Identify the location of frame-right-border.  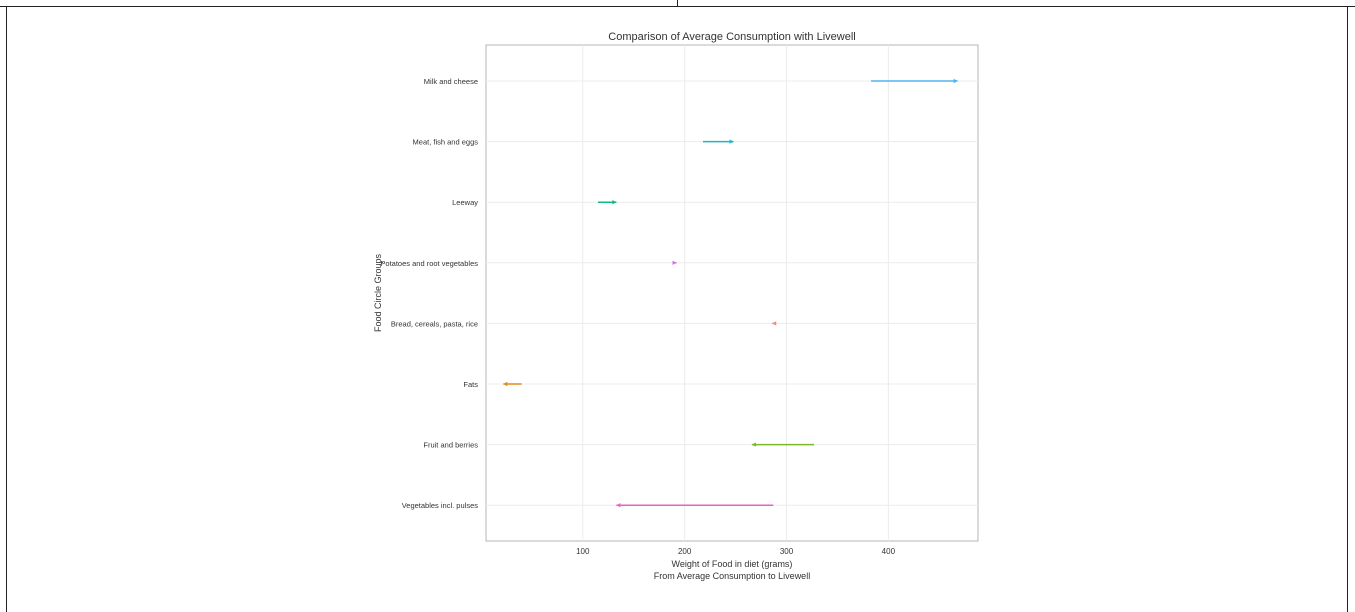
(1347, 309).